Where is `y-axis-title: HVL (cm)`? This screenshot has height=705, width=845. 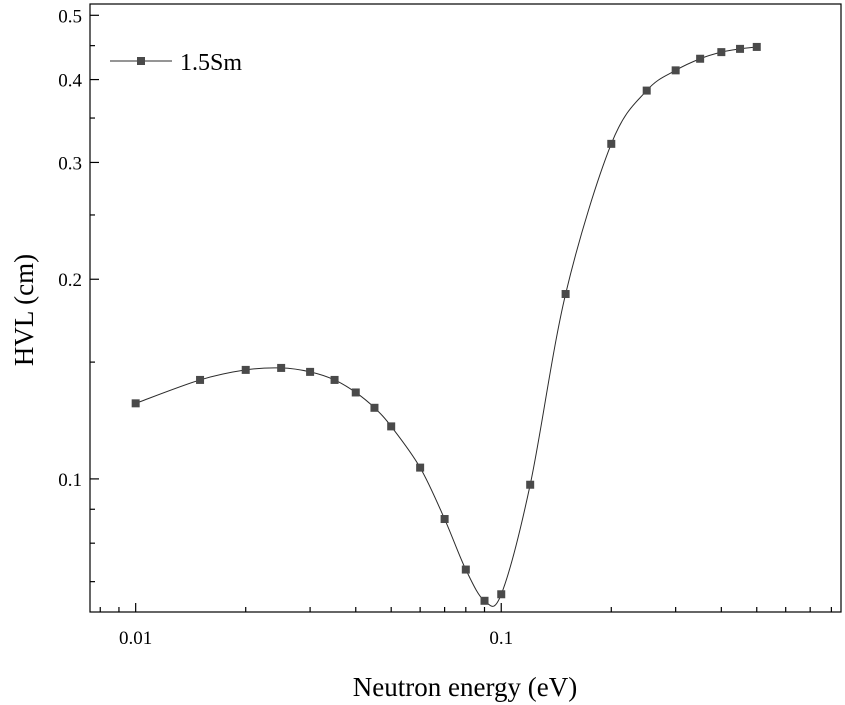
y-axis-title: HVL (cm) is located at coordinates (24, 310).